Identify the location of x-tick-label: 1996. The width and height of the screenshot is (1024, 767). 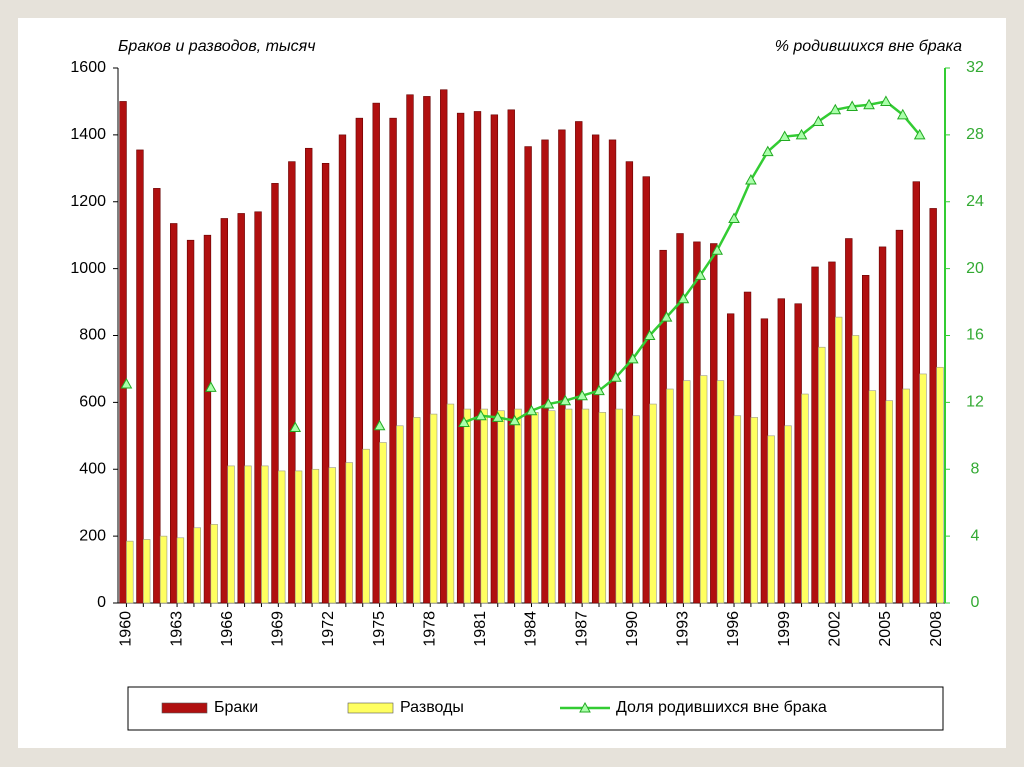
(733, 629).